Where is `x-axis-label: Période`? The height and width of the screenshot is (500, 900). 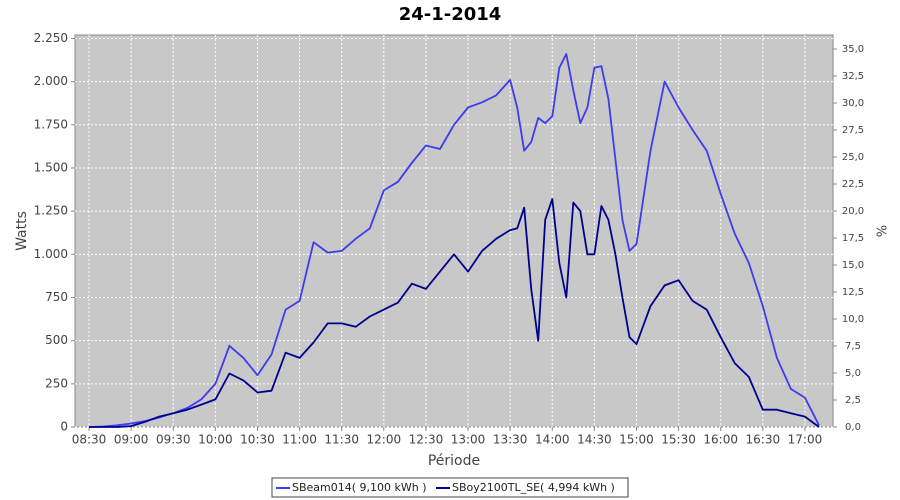 x-axis-label: Période is located at coordinates (454, 461).